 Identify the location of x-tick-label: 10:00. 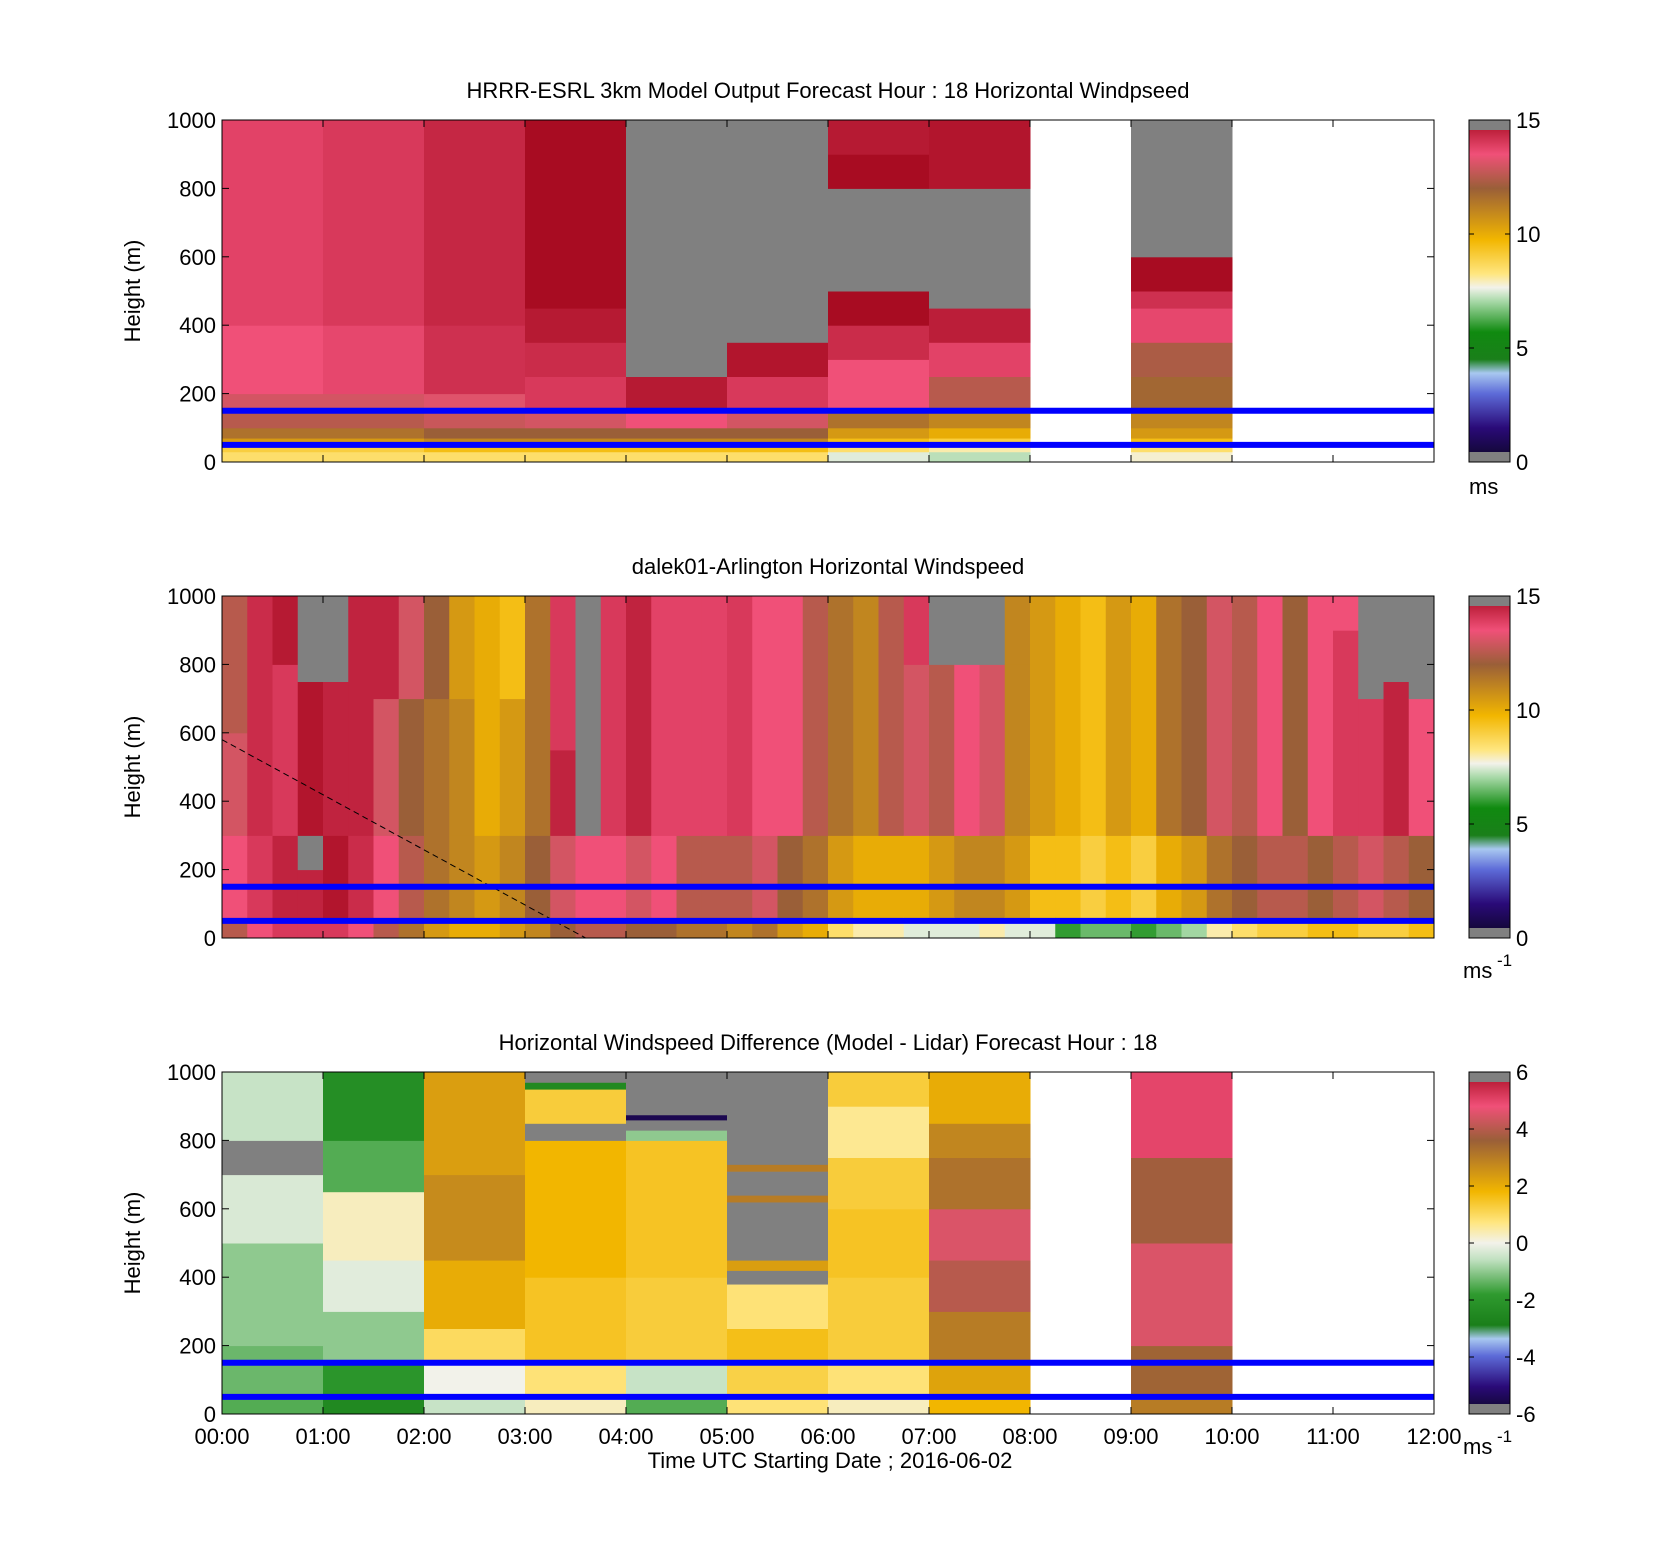
(1231, 1436).